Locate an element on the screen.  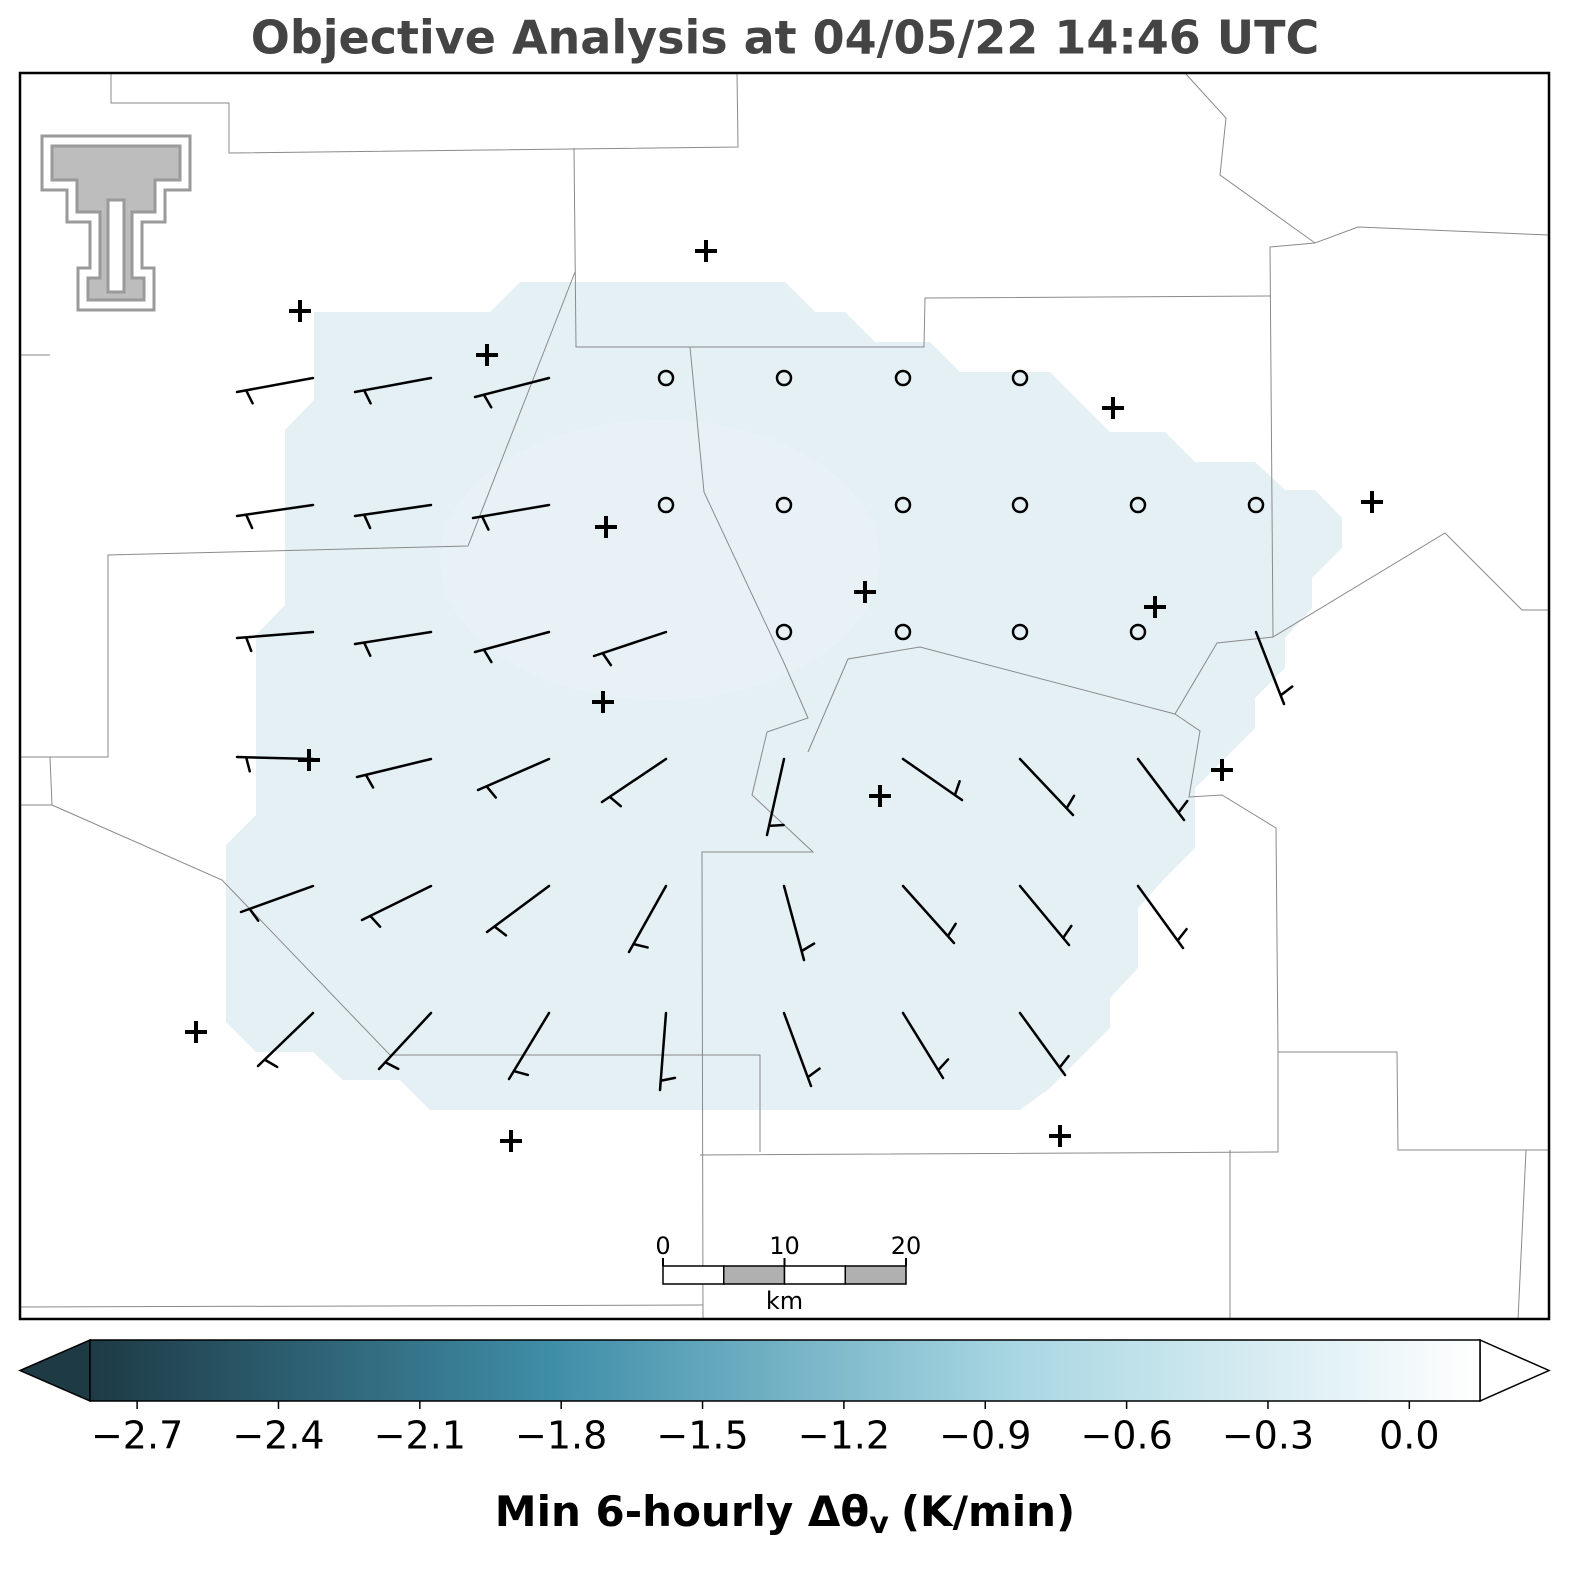
colorbar-tick-label: −1.8 is located at coordinates (561, 1436).